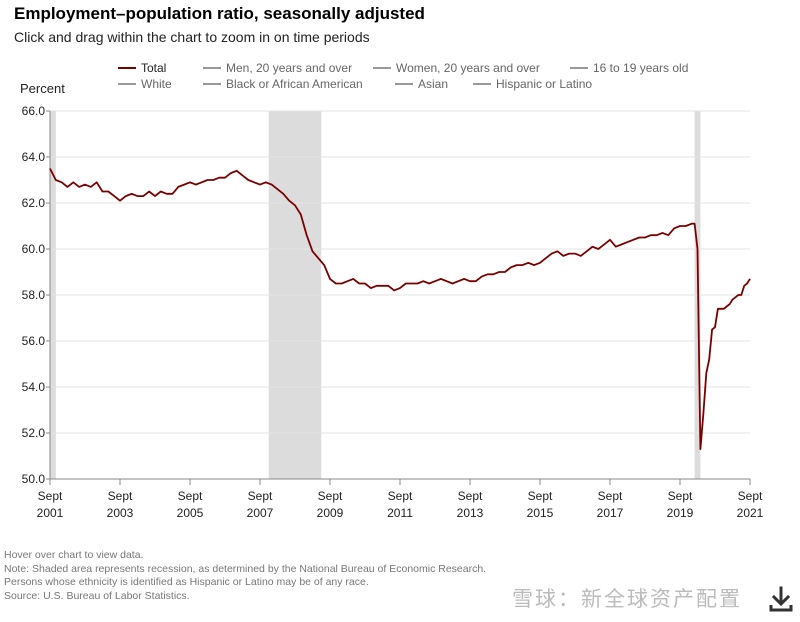 The width and height of the screenshot is (800, 622). What do you see at coordinates (260, 513) in the screenshot?
I see `x-tick-year: 2007` at bounding box center [260, 513].